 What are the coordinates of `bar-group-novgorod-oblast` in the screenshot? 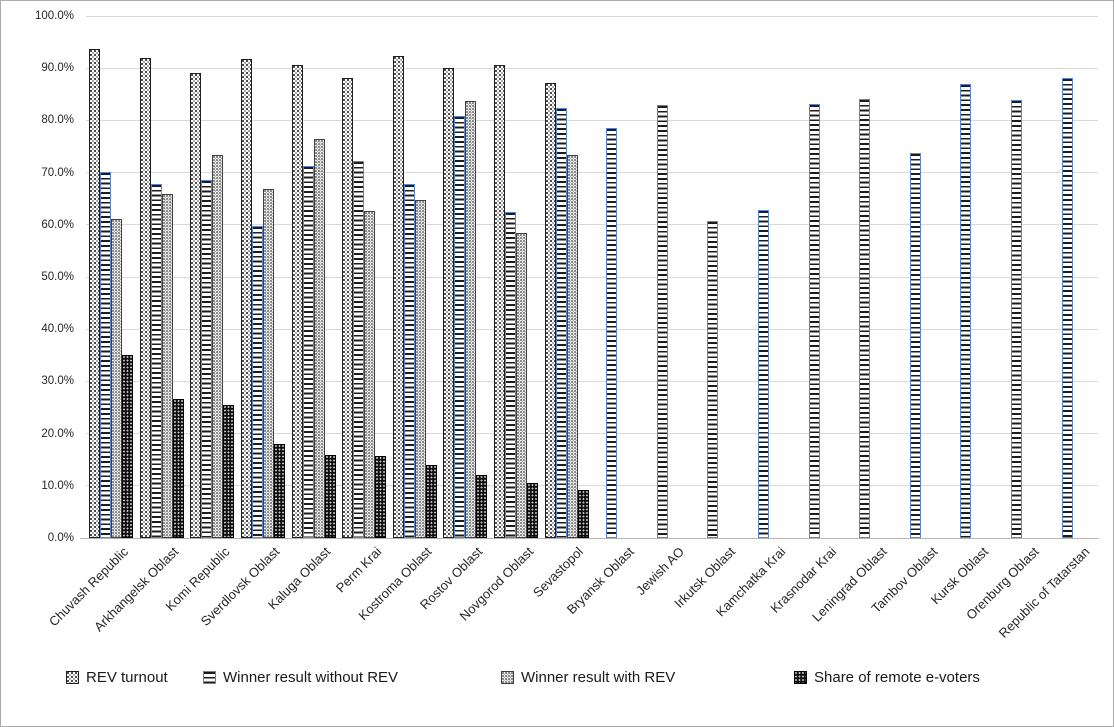 It's located at (516, 277).